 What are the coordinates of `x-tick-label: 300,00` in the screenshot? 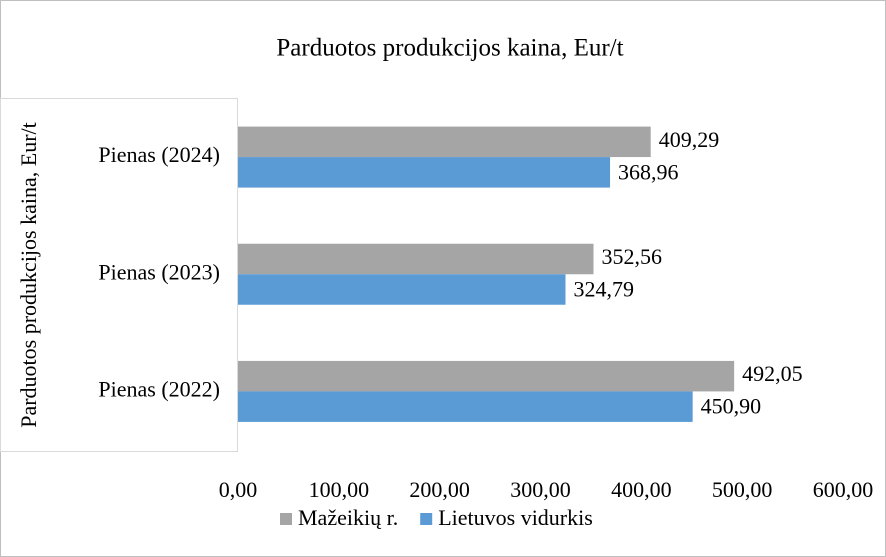 It's located at (540, 489).